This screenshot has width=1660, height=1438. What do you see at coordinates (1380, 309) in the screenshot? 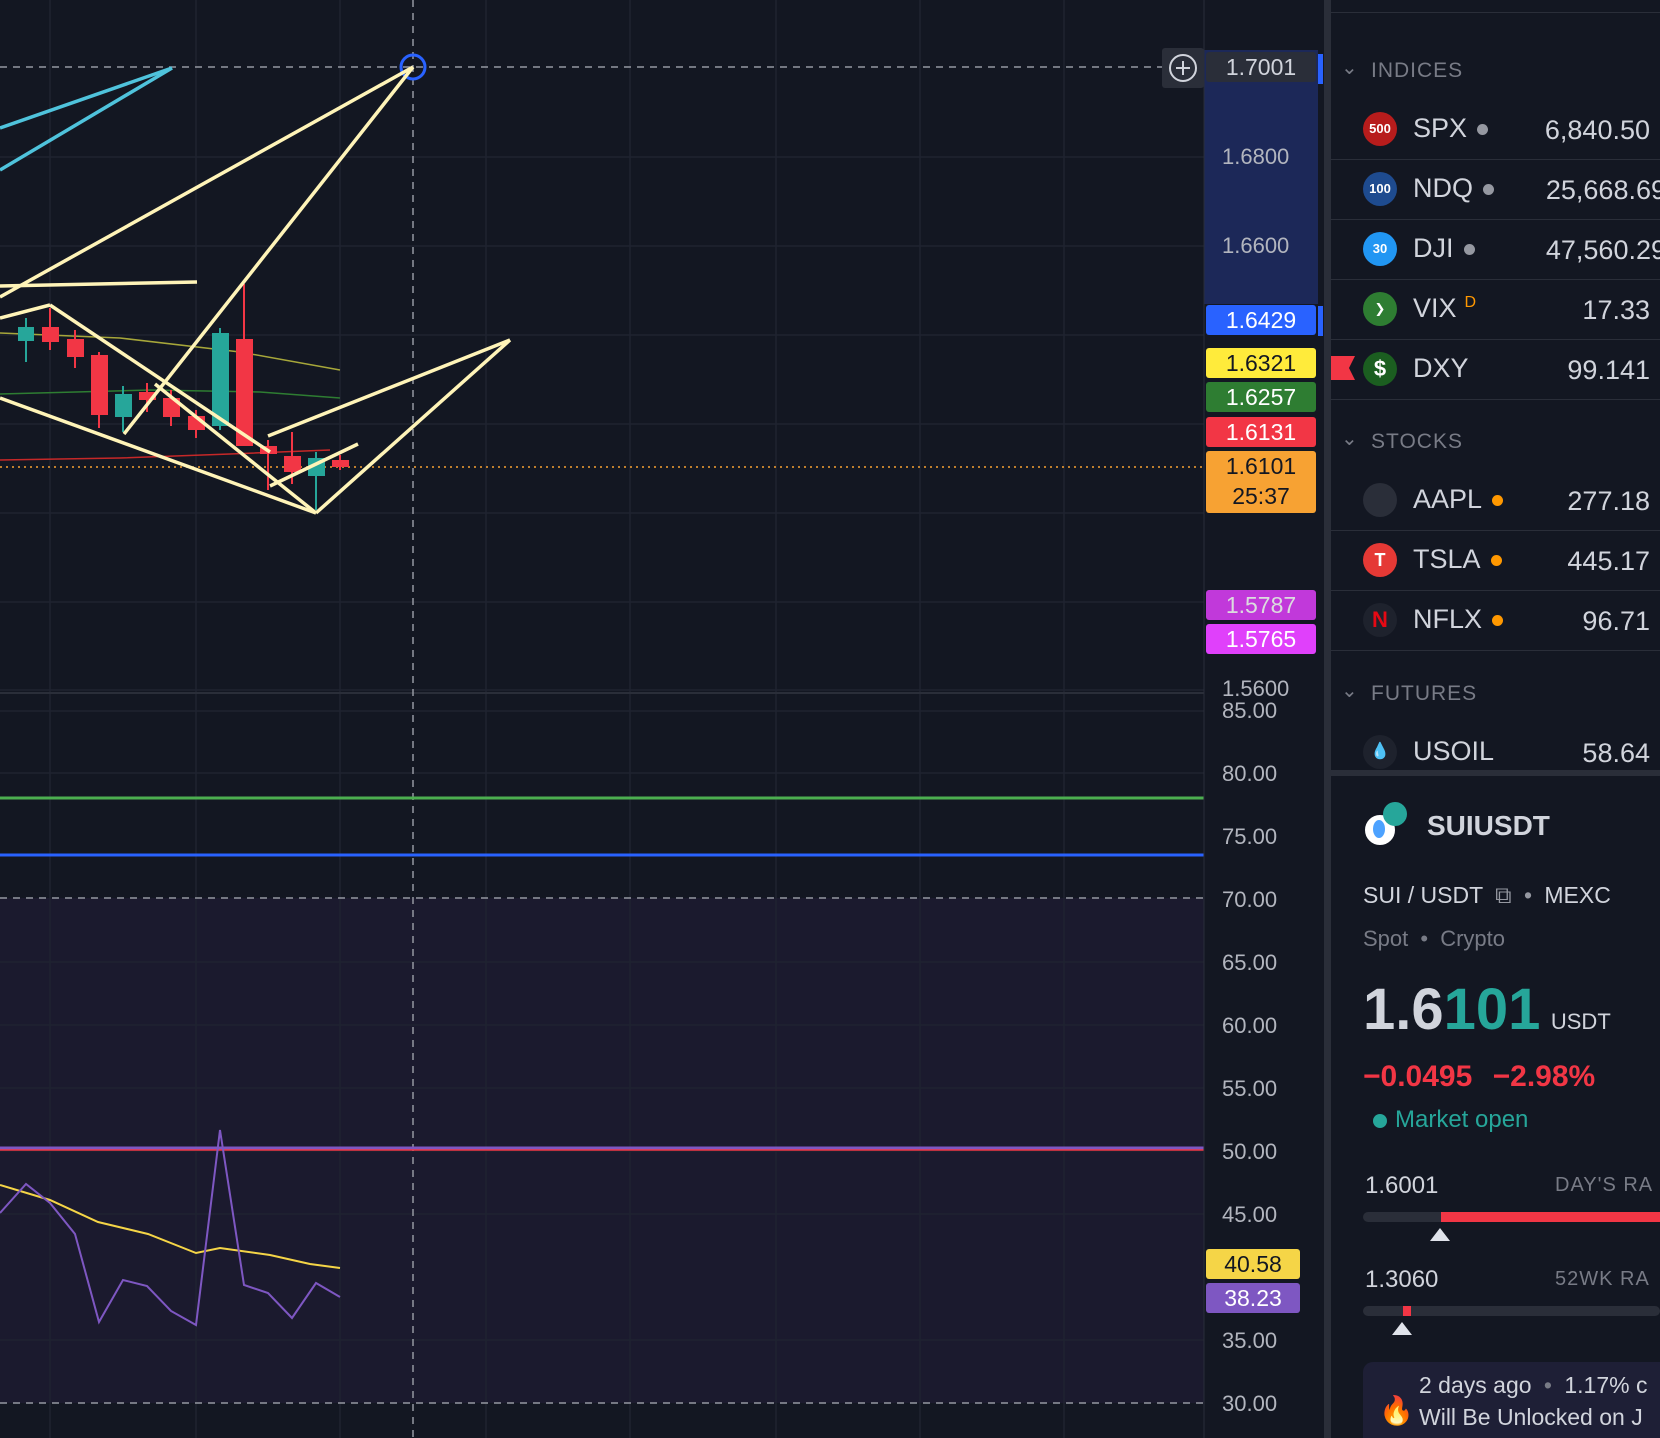
I see `vix-logo-icon: ❯` at bounding box center [1380, 309].